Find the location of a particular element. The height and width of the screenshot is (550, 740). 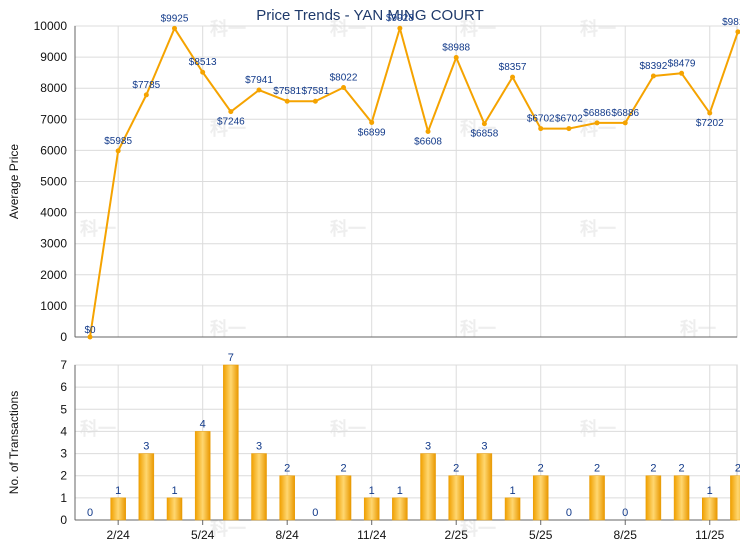

x-tick-label: 2/25 is located at coordinates (457, 535).